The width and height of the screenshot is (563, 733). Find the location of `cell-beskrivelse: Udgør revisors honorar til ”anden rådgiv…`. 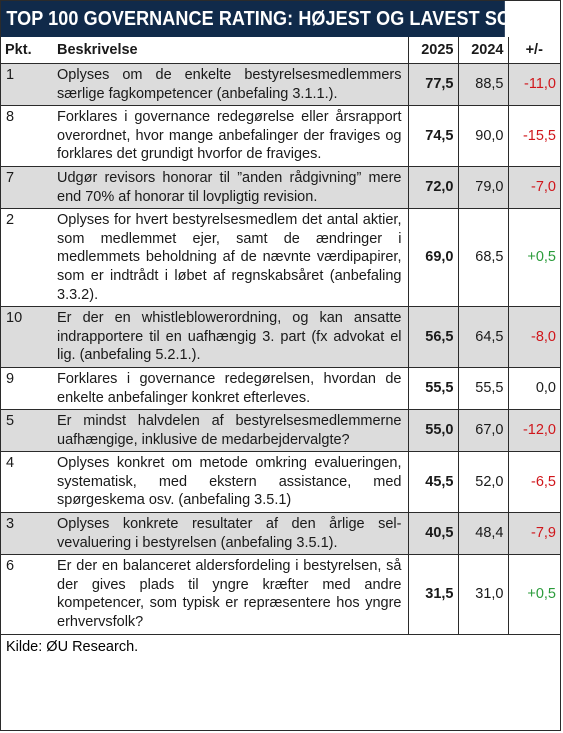

cell-beskrivelse: Udgør revisors honorar til ”anden rådgiv… is located at coordinates (230, 188).